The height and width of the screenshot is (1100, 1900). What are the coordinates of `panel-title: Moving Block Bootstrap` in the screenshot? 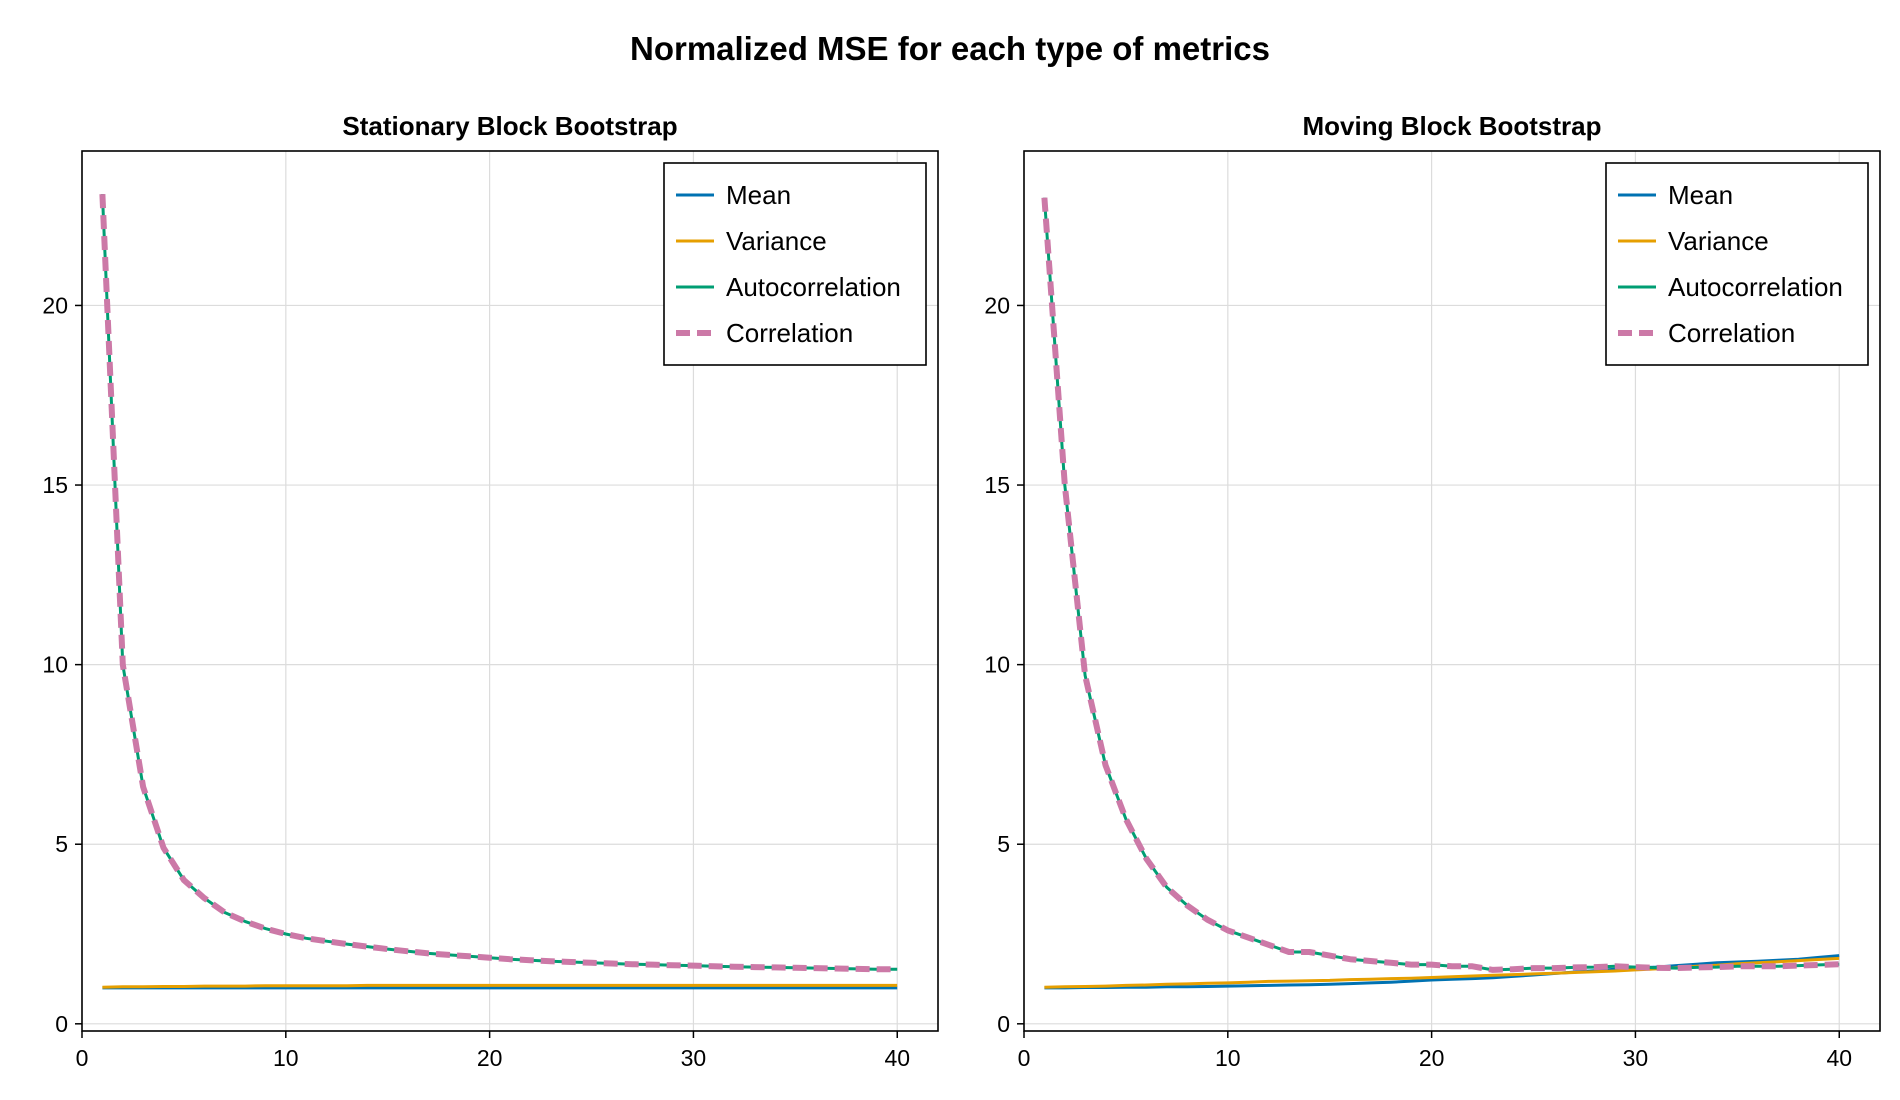 It's located at (1451, 126).